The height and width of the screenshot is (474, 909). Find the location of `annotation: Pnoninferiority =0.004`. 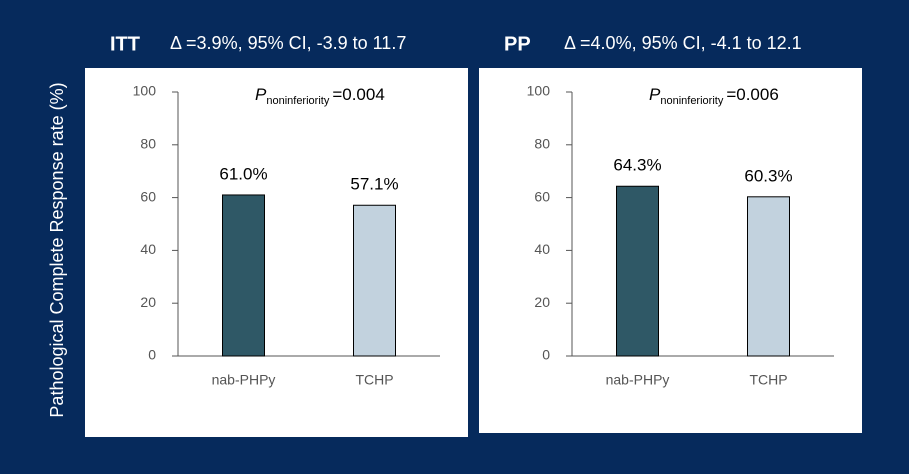

annotation: Pnoninferiority =0.004 is located at coordinates (320, 95).